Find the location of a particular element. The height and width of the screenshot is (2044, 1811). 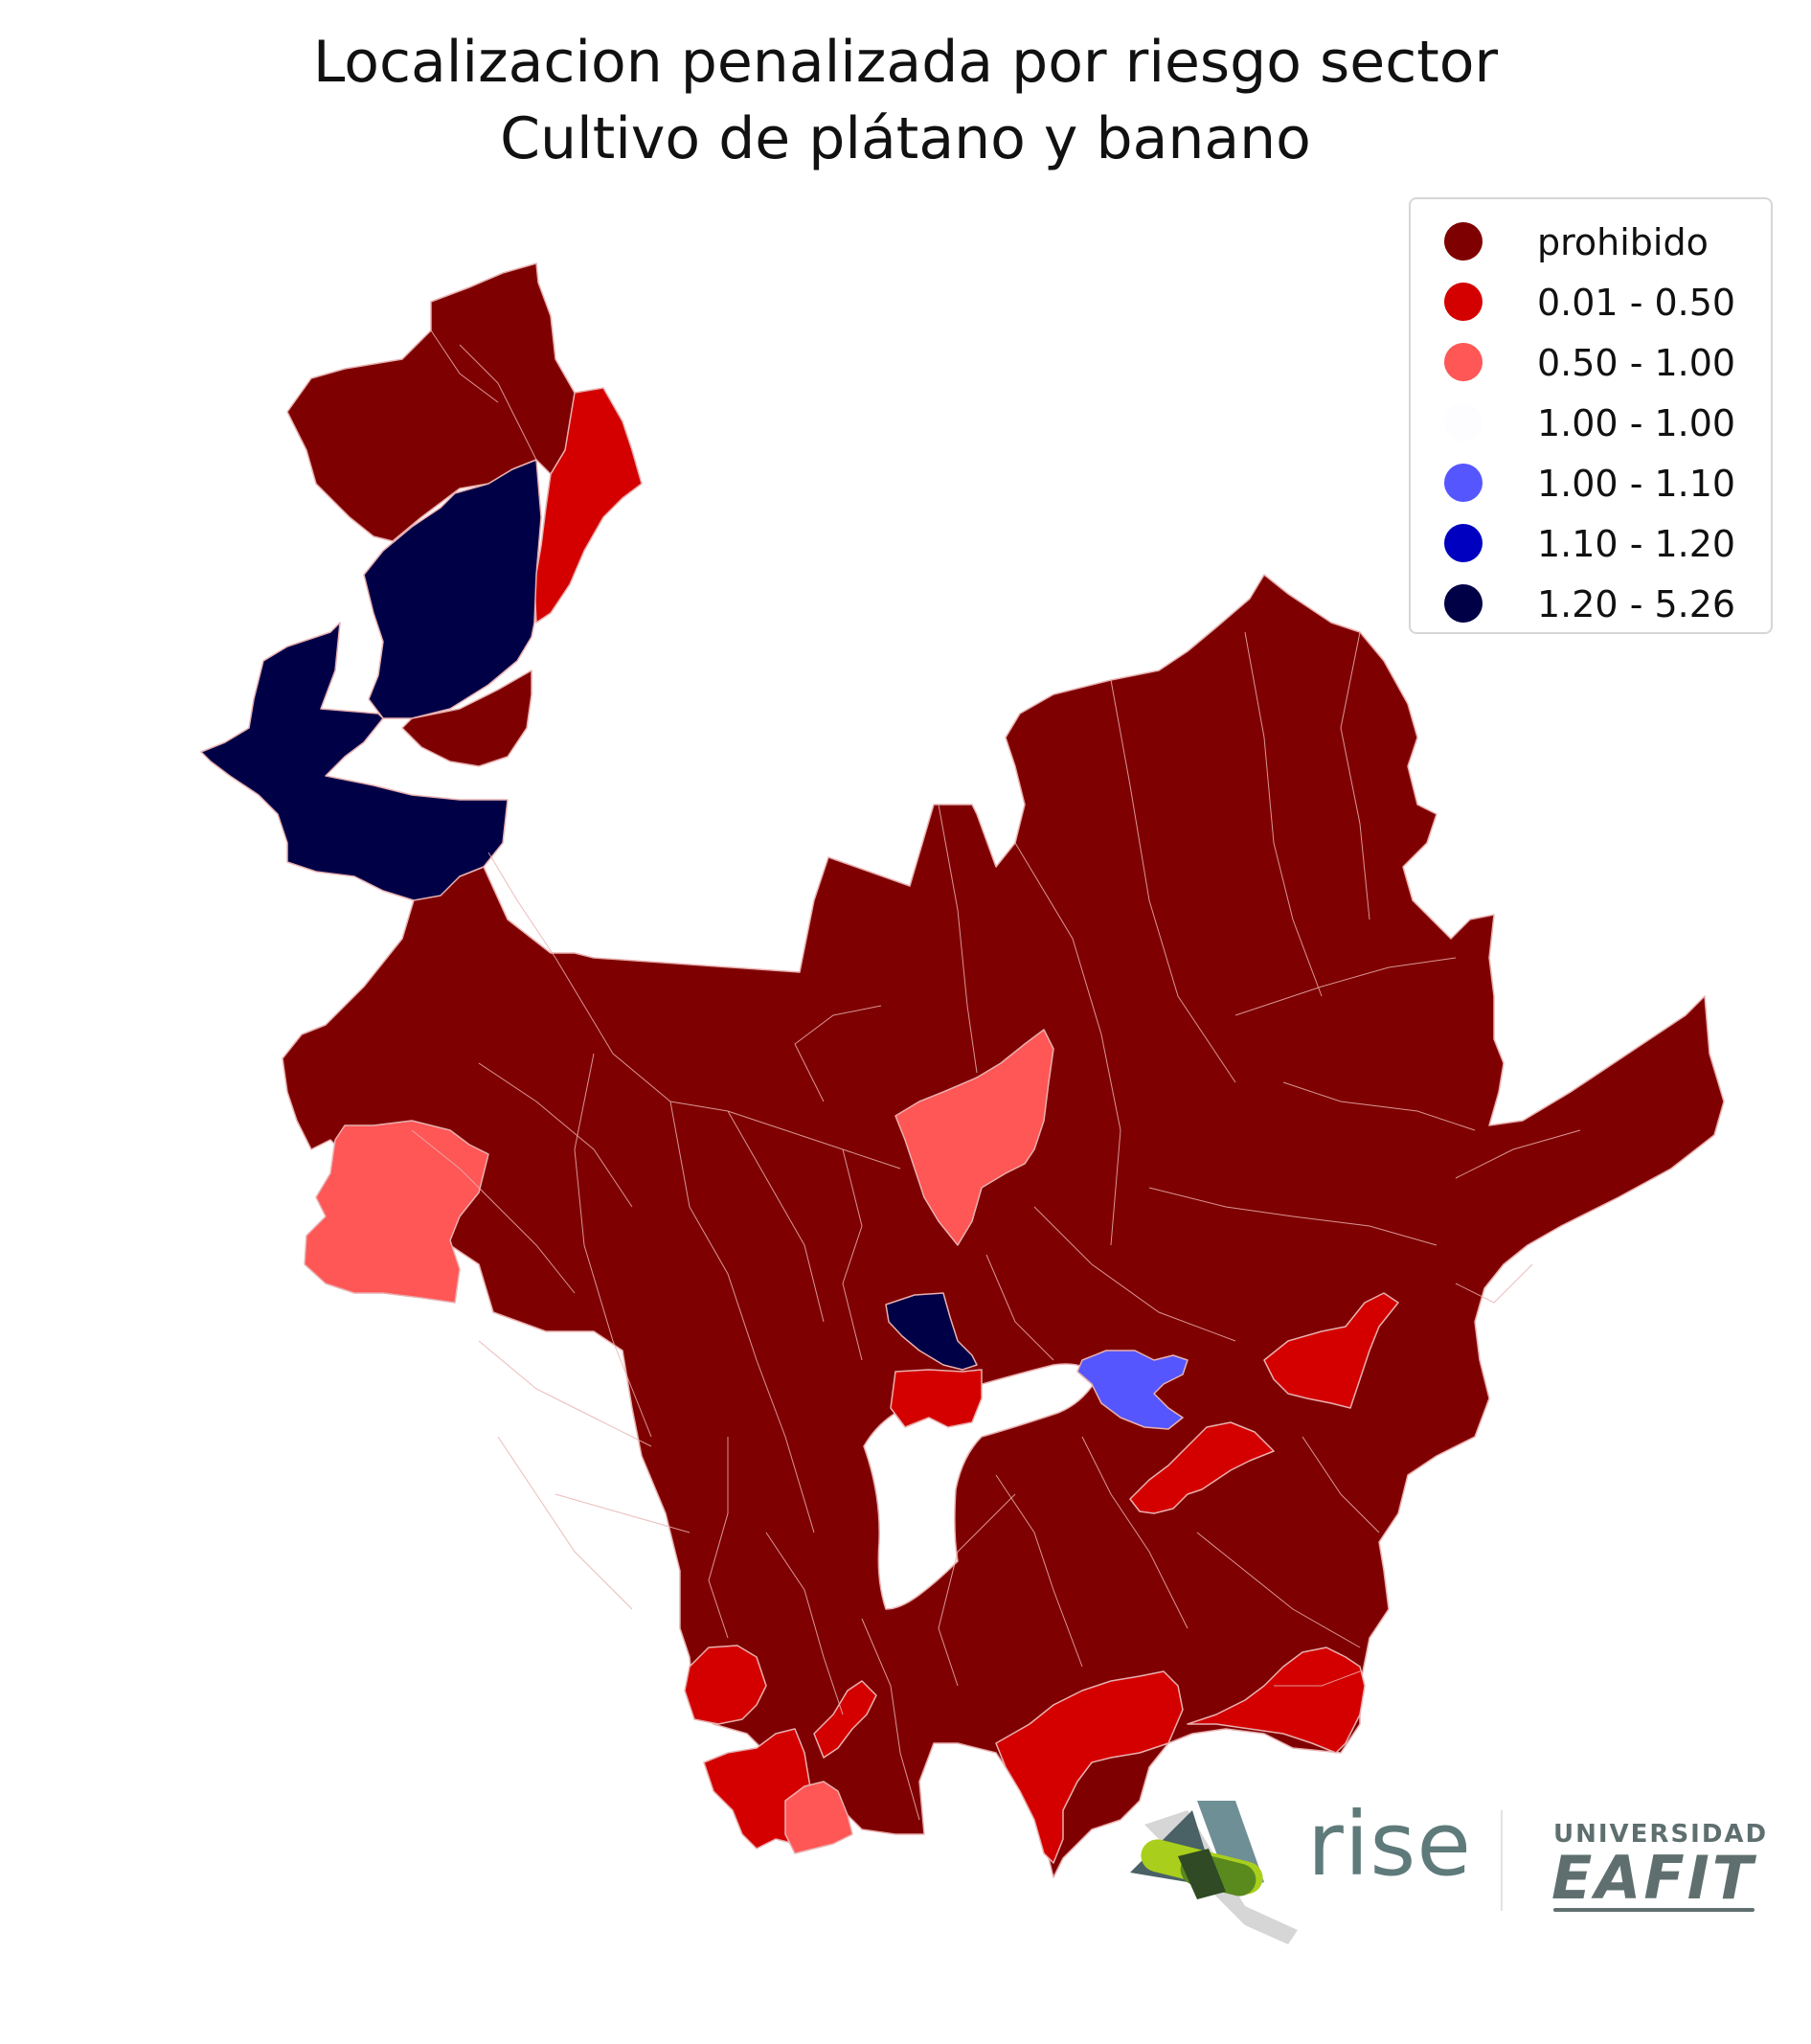

legend-label: 0.01 - 0.50 is located at coordinates (1636, 303).